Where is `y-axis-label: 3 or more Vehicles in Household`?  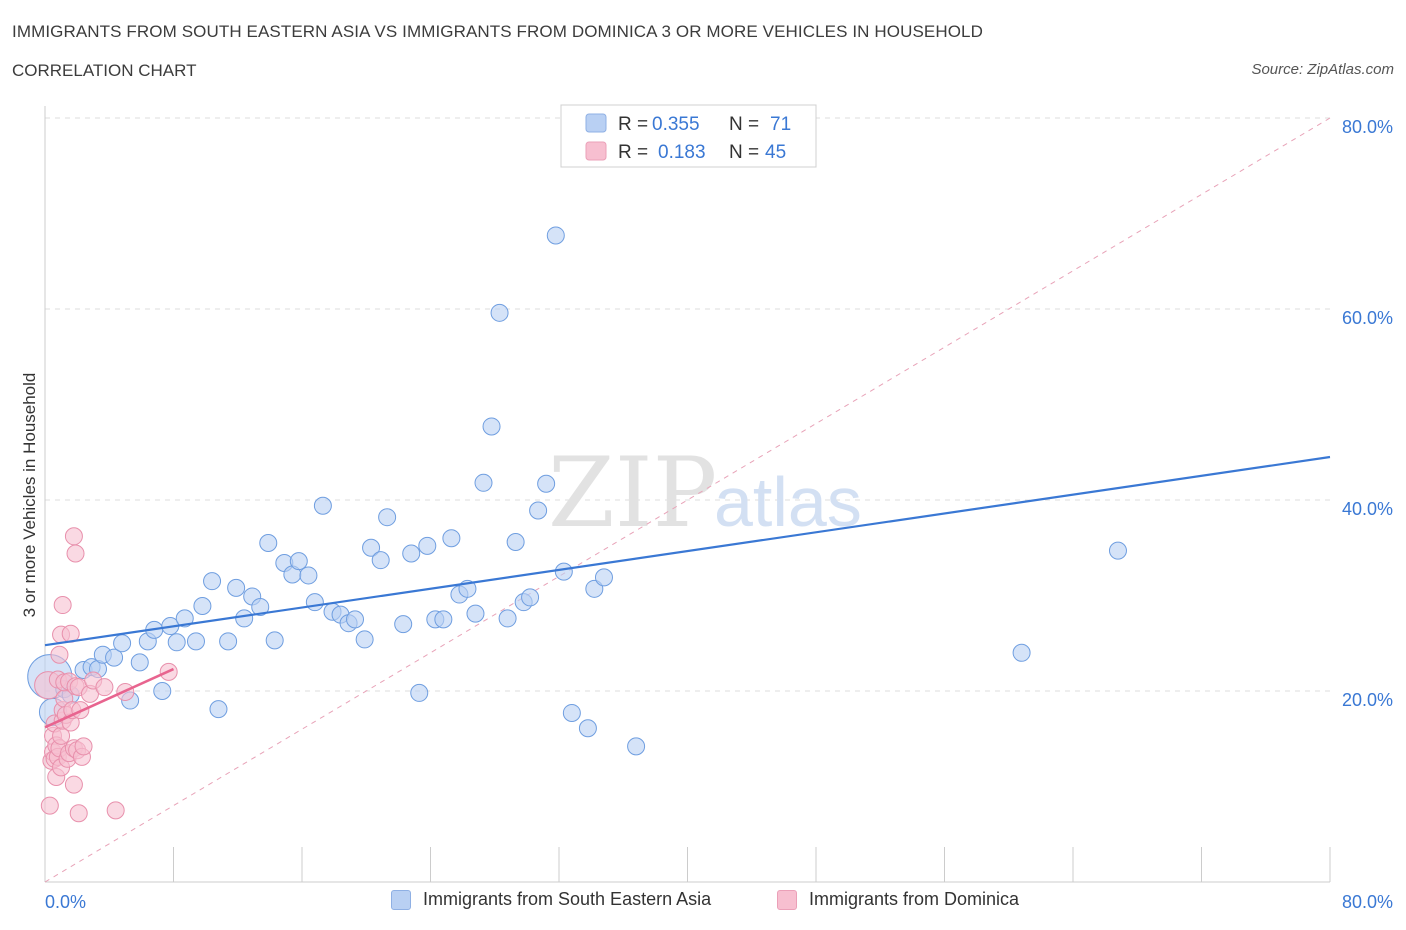
y-axis-label: 3 or more Vehicles in Household is located at coordinates (29, 495).